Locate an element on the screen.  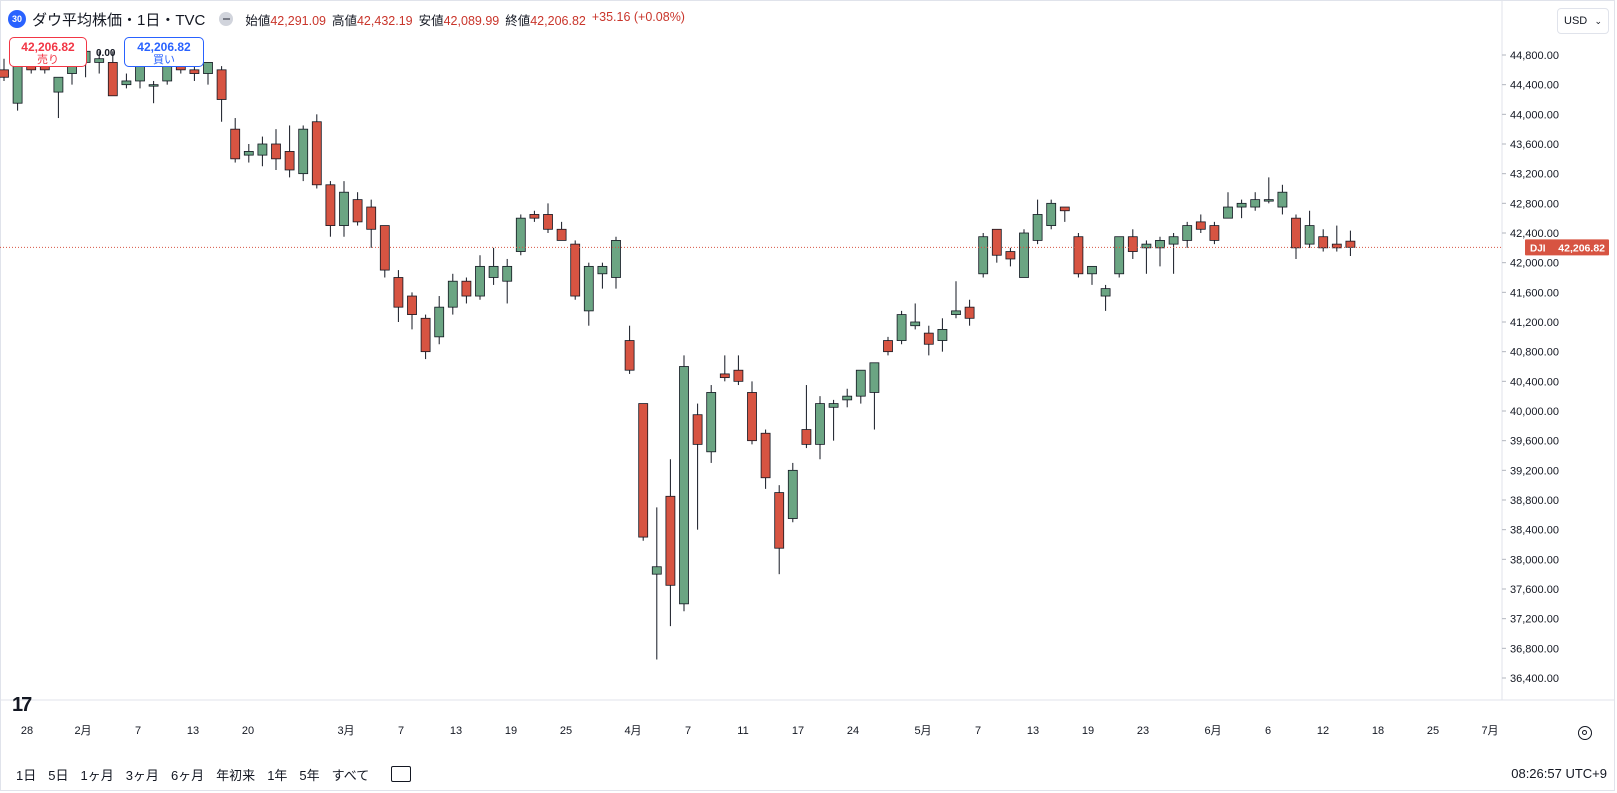
timeframe-all: すべて is located at coordinates (350, 775).